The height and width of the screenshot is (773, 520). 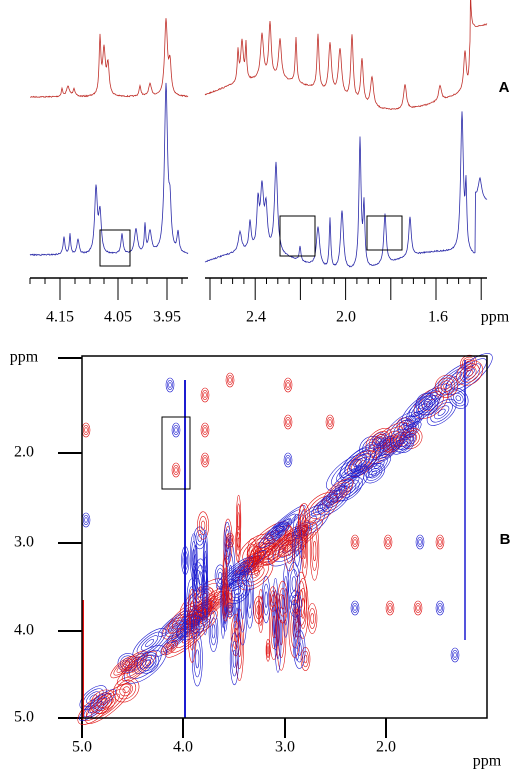 What do you see at coordinates (346, 189) in the screenshot?
I see `spectrum` at bounding box center [346, 189].